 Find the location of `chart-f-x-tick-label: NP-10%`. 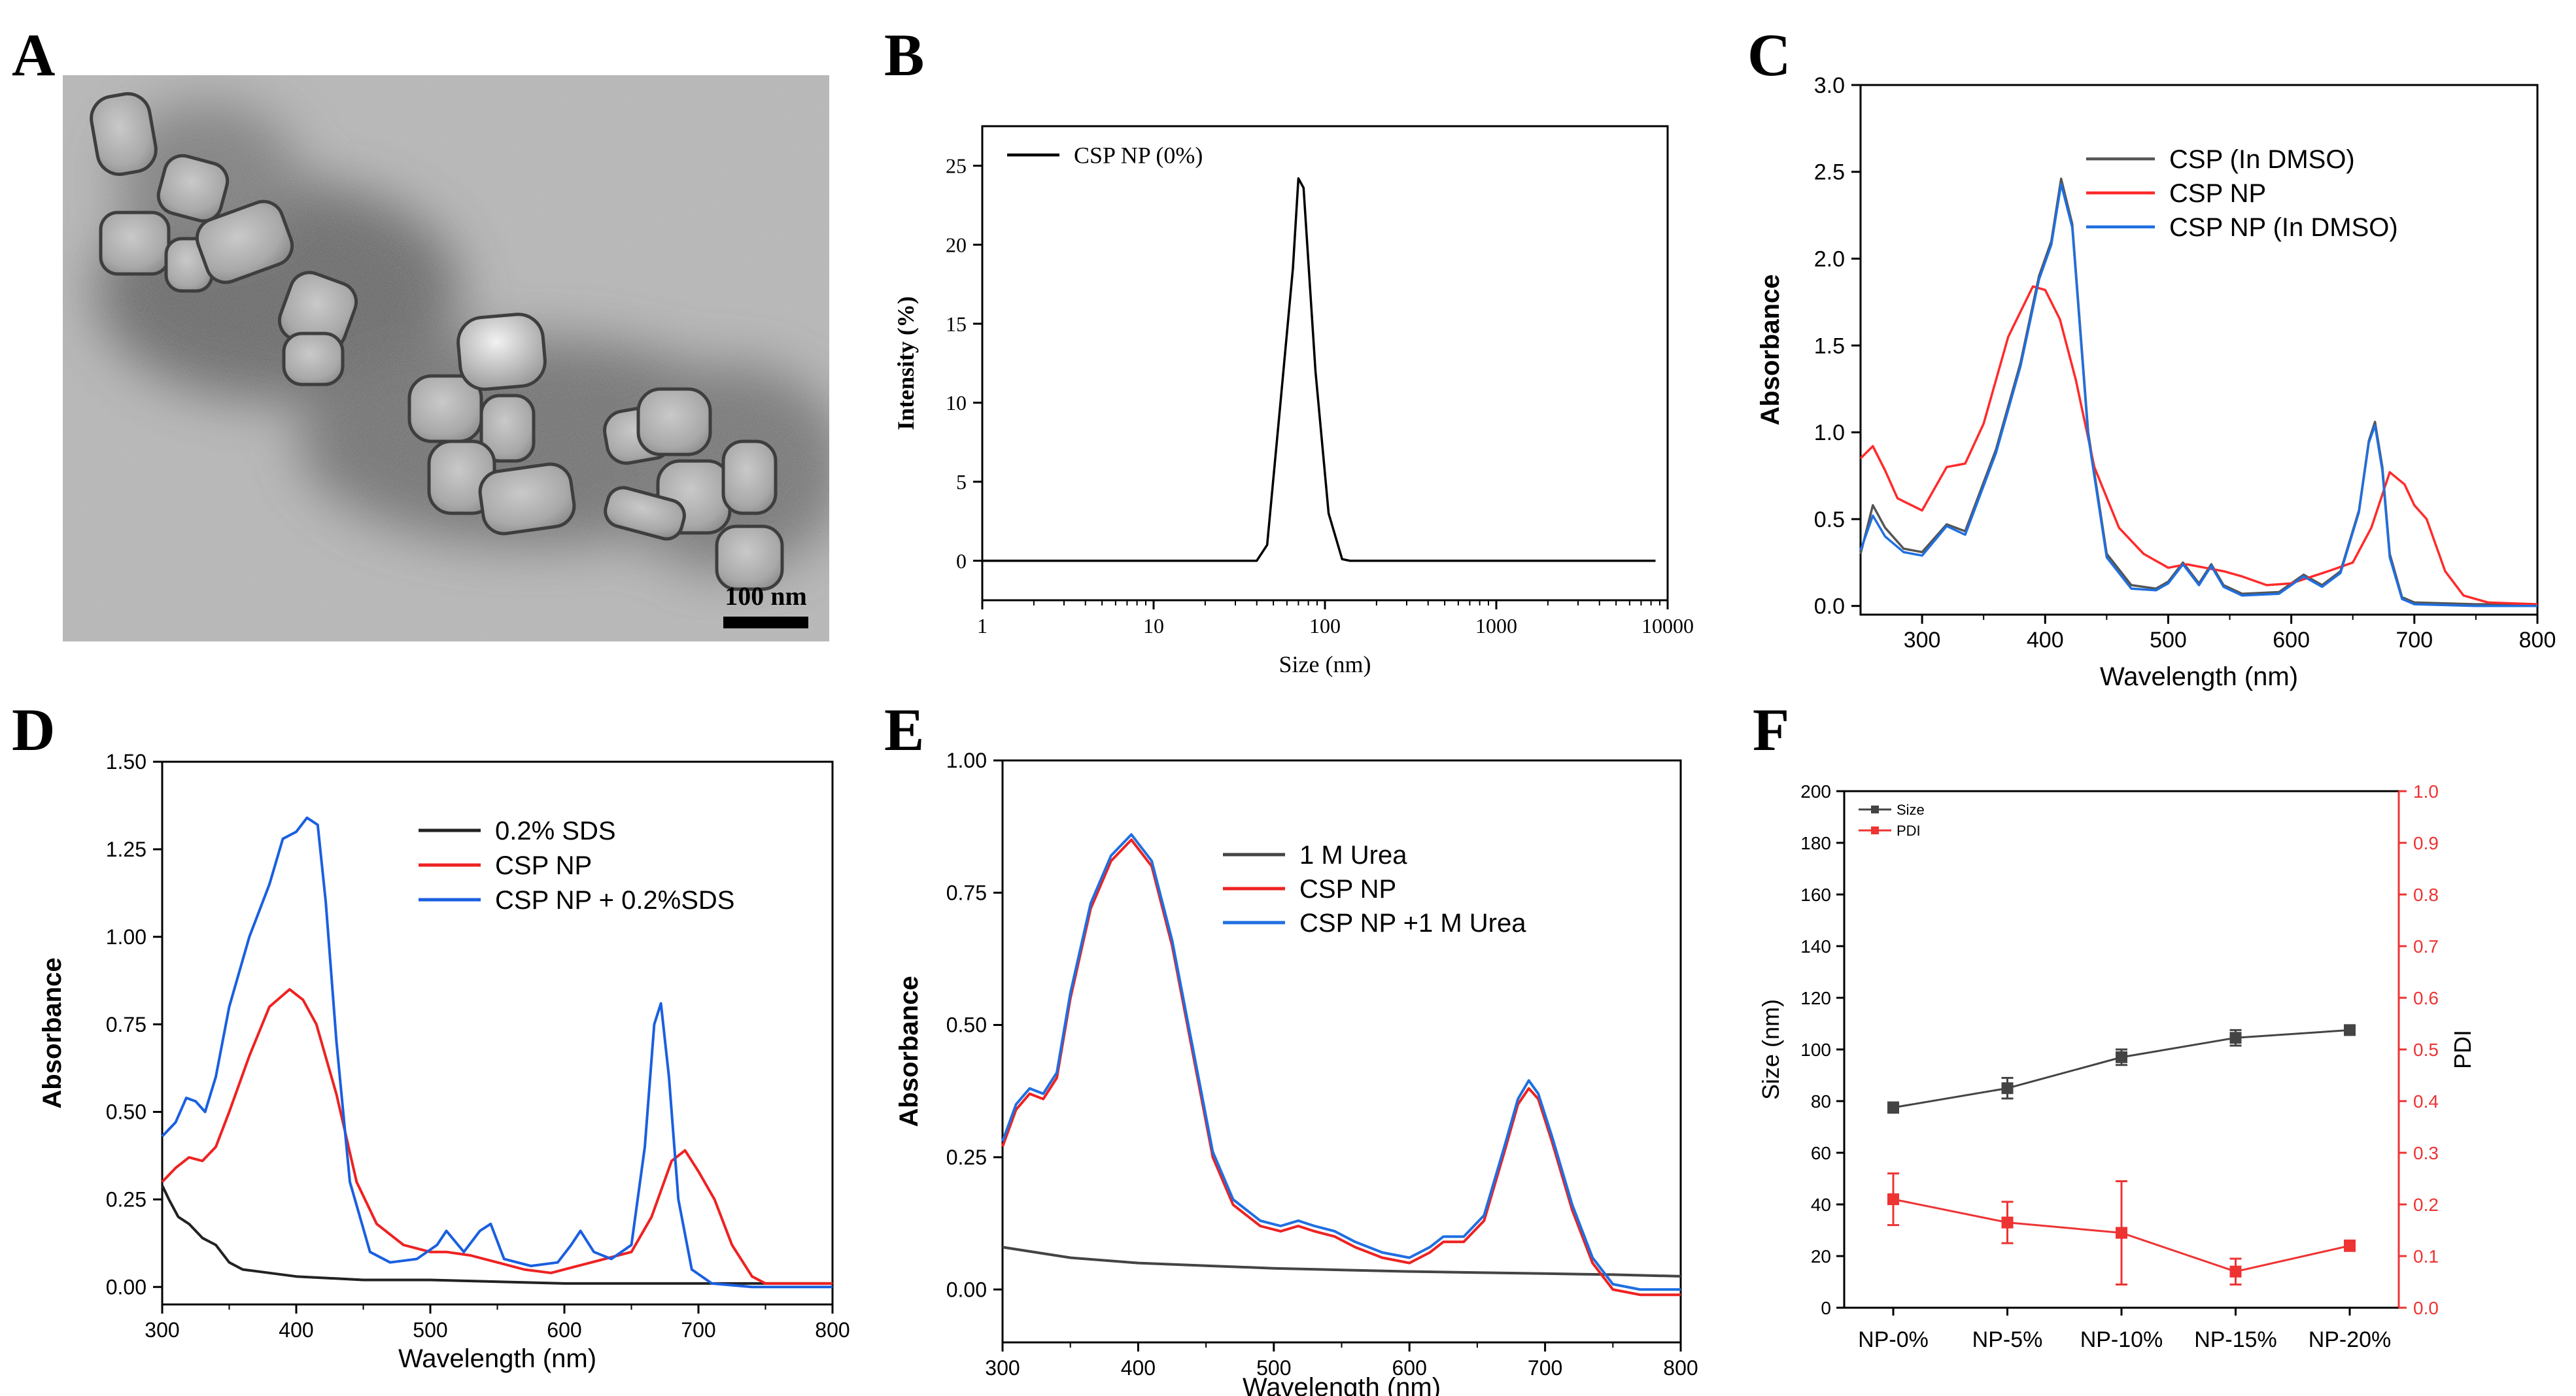

chart-f-x-tick-label: NP-10% is located at coordinates (2122, 1339).